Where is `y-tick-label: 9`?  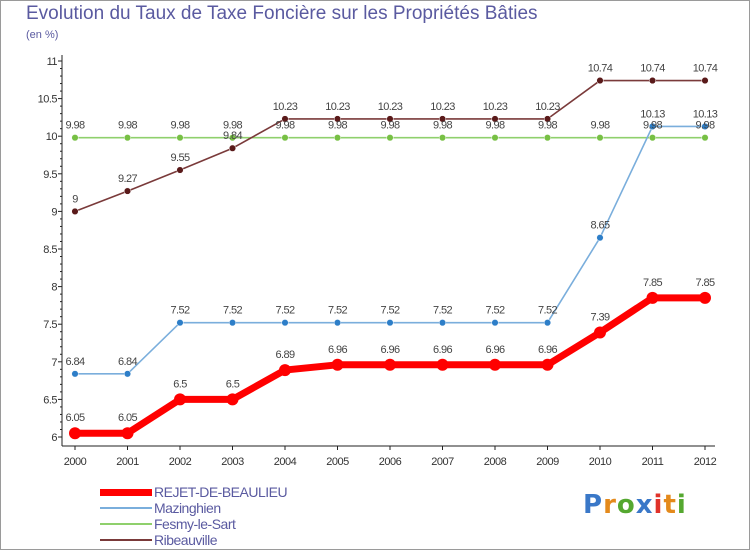 y-tick-label: 9 is located at coordinates (54, 212).